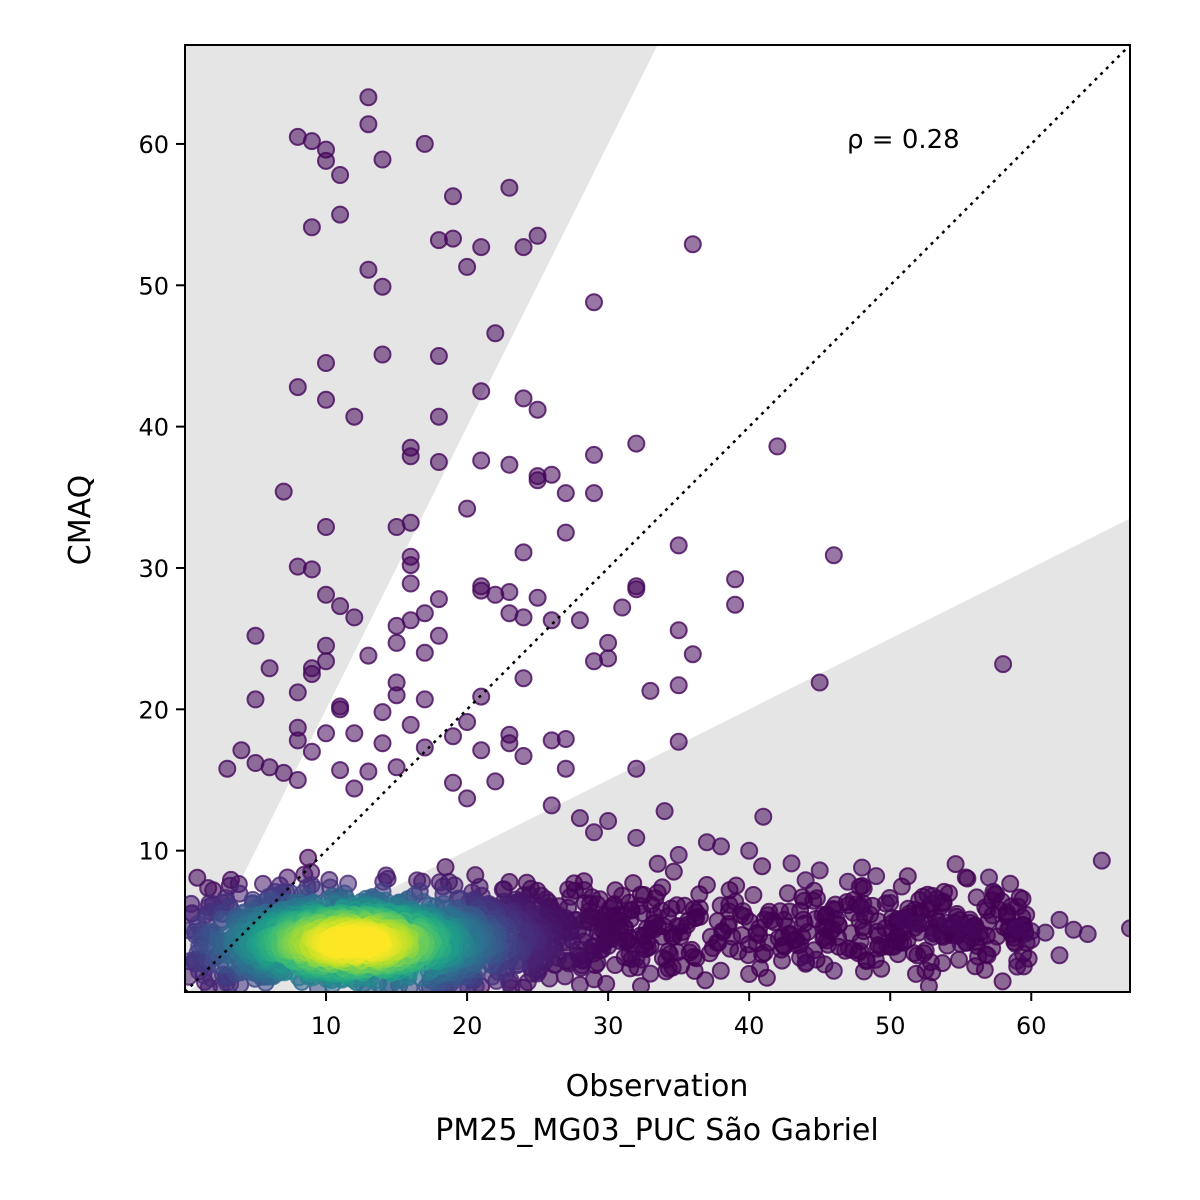  Describe the element at coordinates (153, 852) in the screenshot. I see `y-tick-label: 10` at that location.